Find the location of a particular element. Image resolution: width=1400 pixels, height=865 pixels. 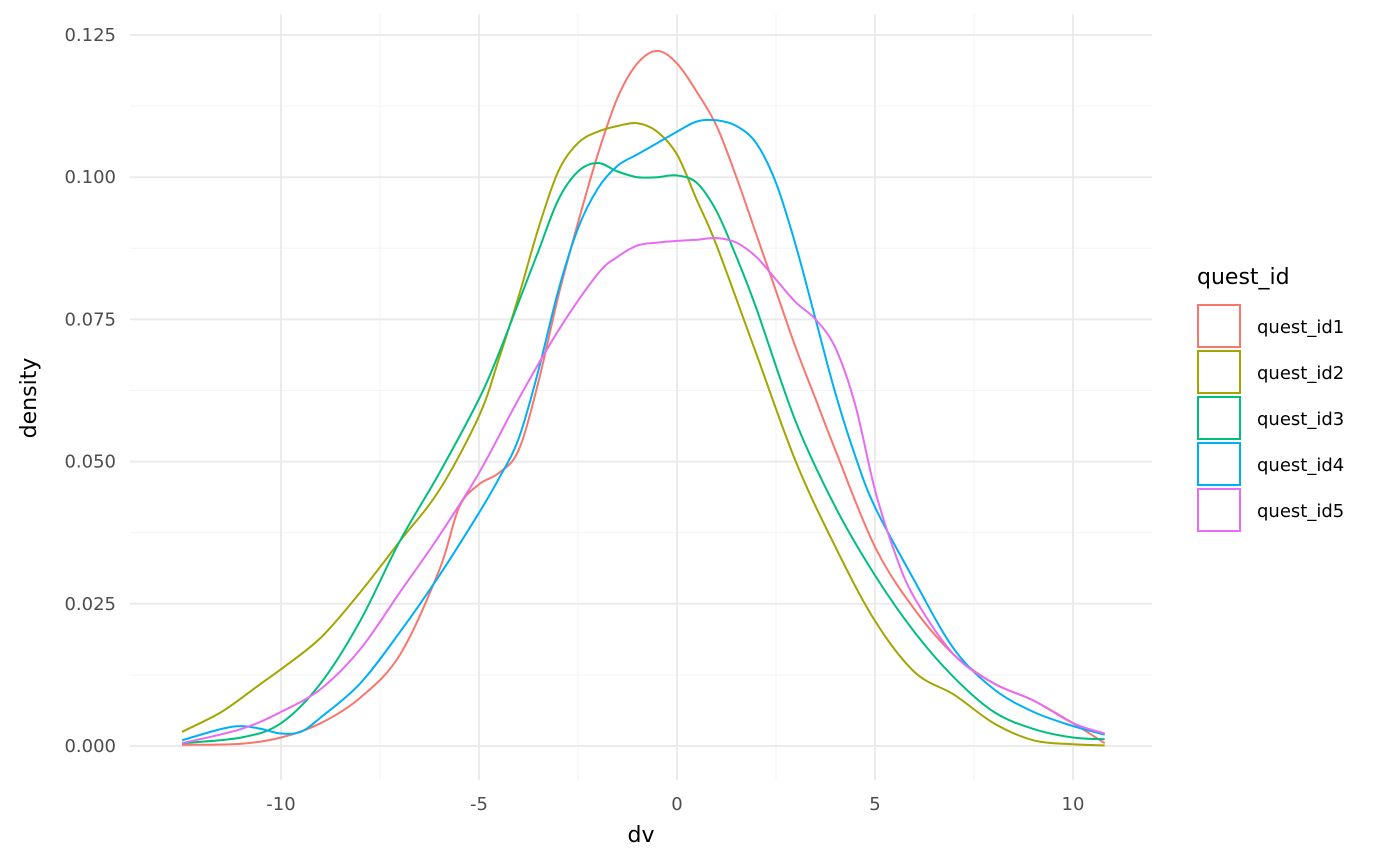

legend-item-quest_id3: quest_id3 is located at coordinates (1270, 418).